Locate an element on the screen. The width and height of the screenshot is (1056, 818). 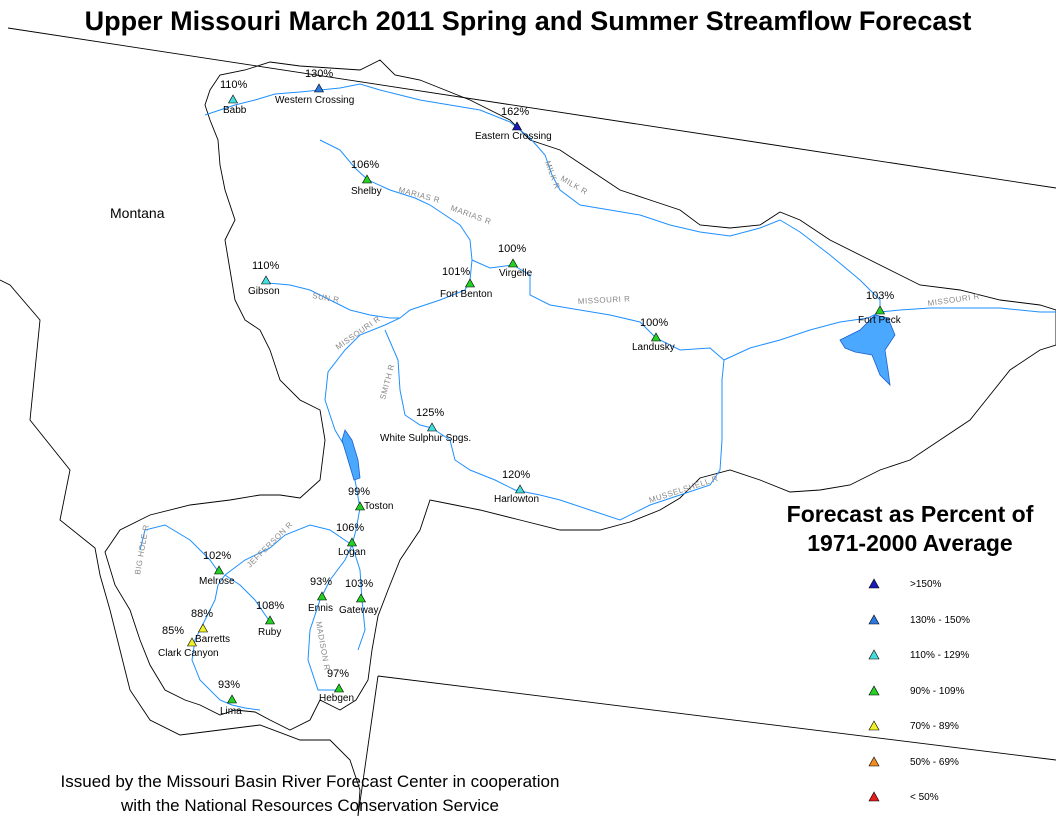
station-name: Melrose is located at coordinates (217, 581).